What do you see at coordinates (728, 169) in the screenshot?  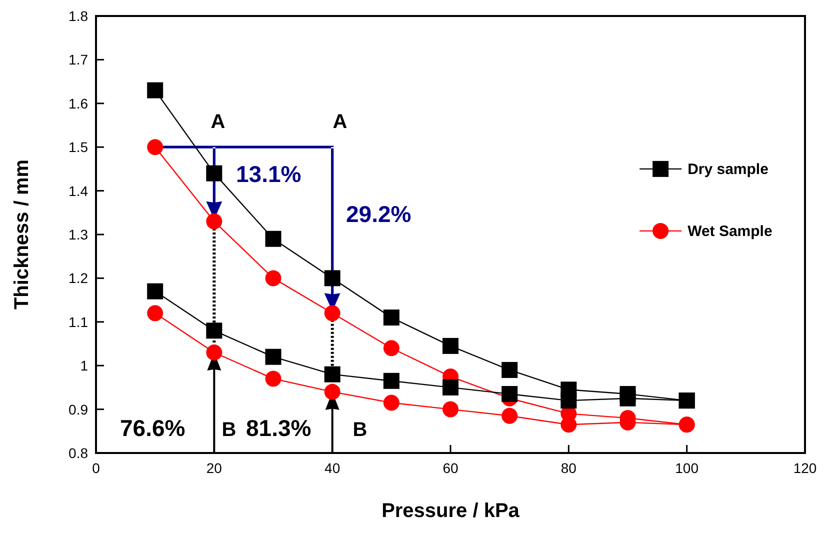 I see `legend-label: Dry sample` at bounding box center [728, 169].